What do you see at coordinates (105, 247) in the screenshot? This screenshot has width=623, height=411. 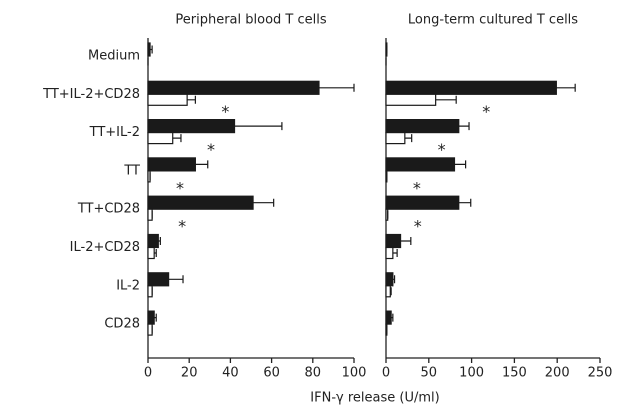 I see `category-label: IL-2+CD28` at bounding box center [105, 247].